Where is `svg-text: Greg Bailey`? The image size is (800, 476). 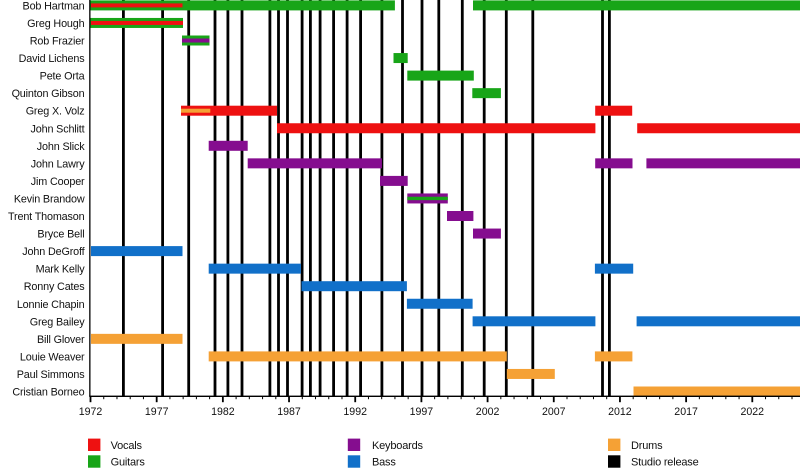 svg-text: Greg Bailey is located at coordinates (58, 322).